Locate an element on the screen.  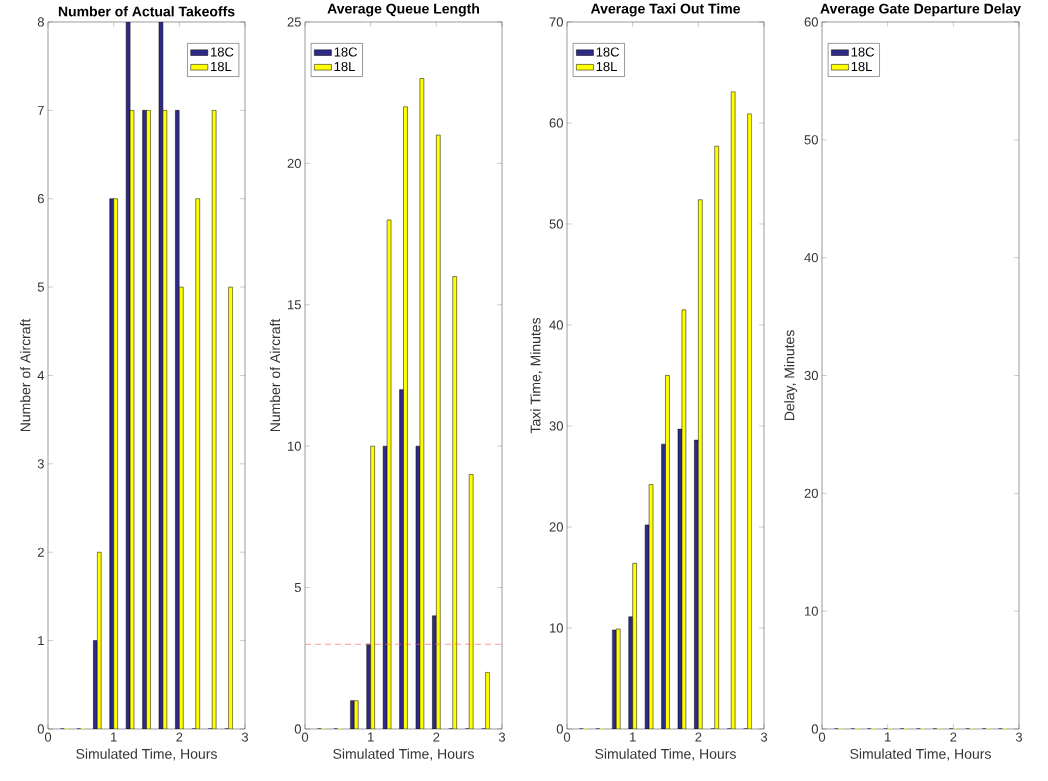
y-tick-label: 7 is located at coordinates (40, 110).